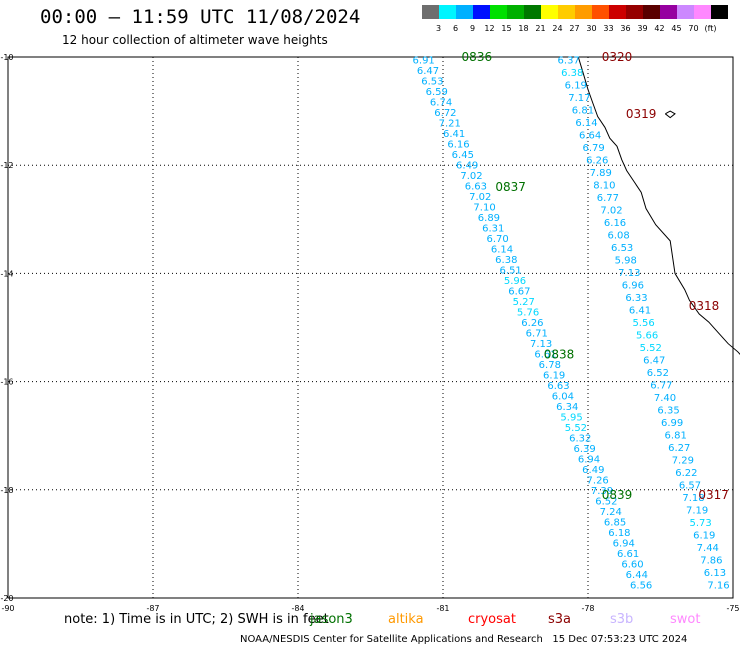  I want to click on wave-height-value: 7.17, so click(579, 98).